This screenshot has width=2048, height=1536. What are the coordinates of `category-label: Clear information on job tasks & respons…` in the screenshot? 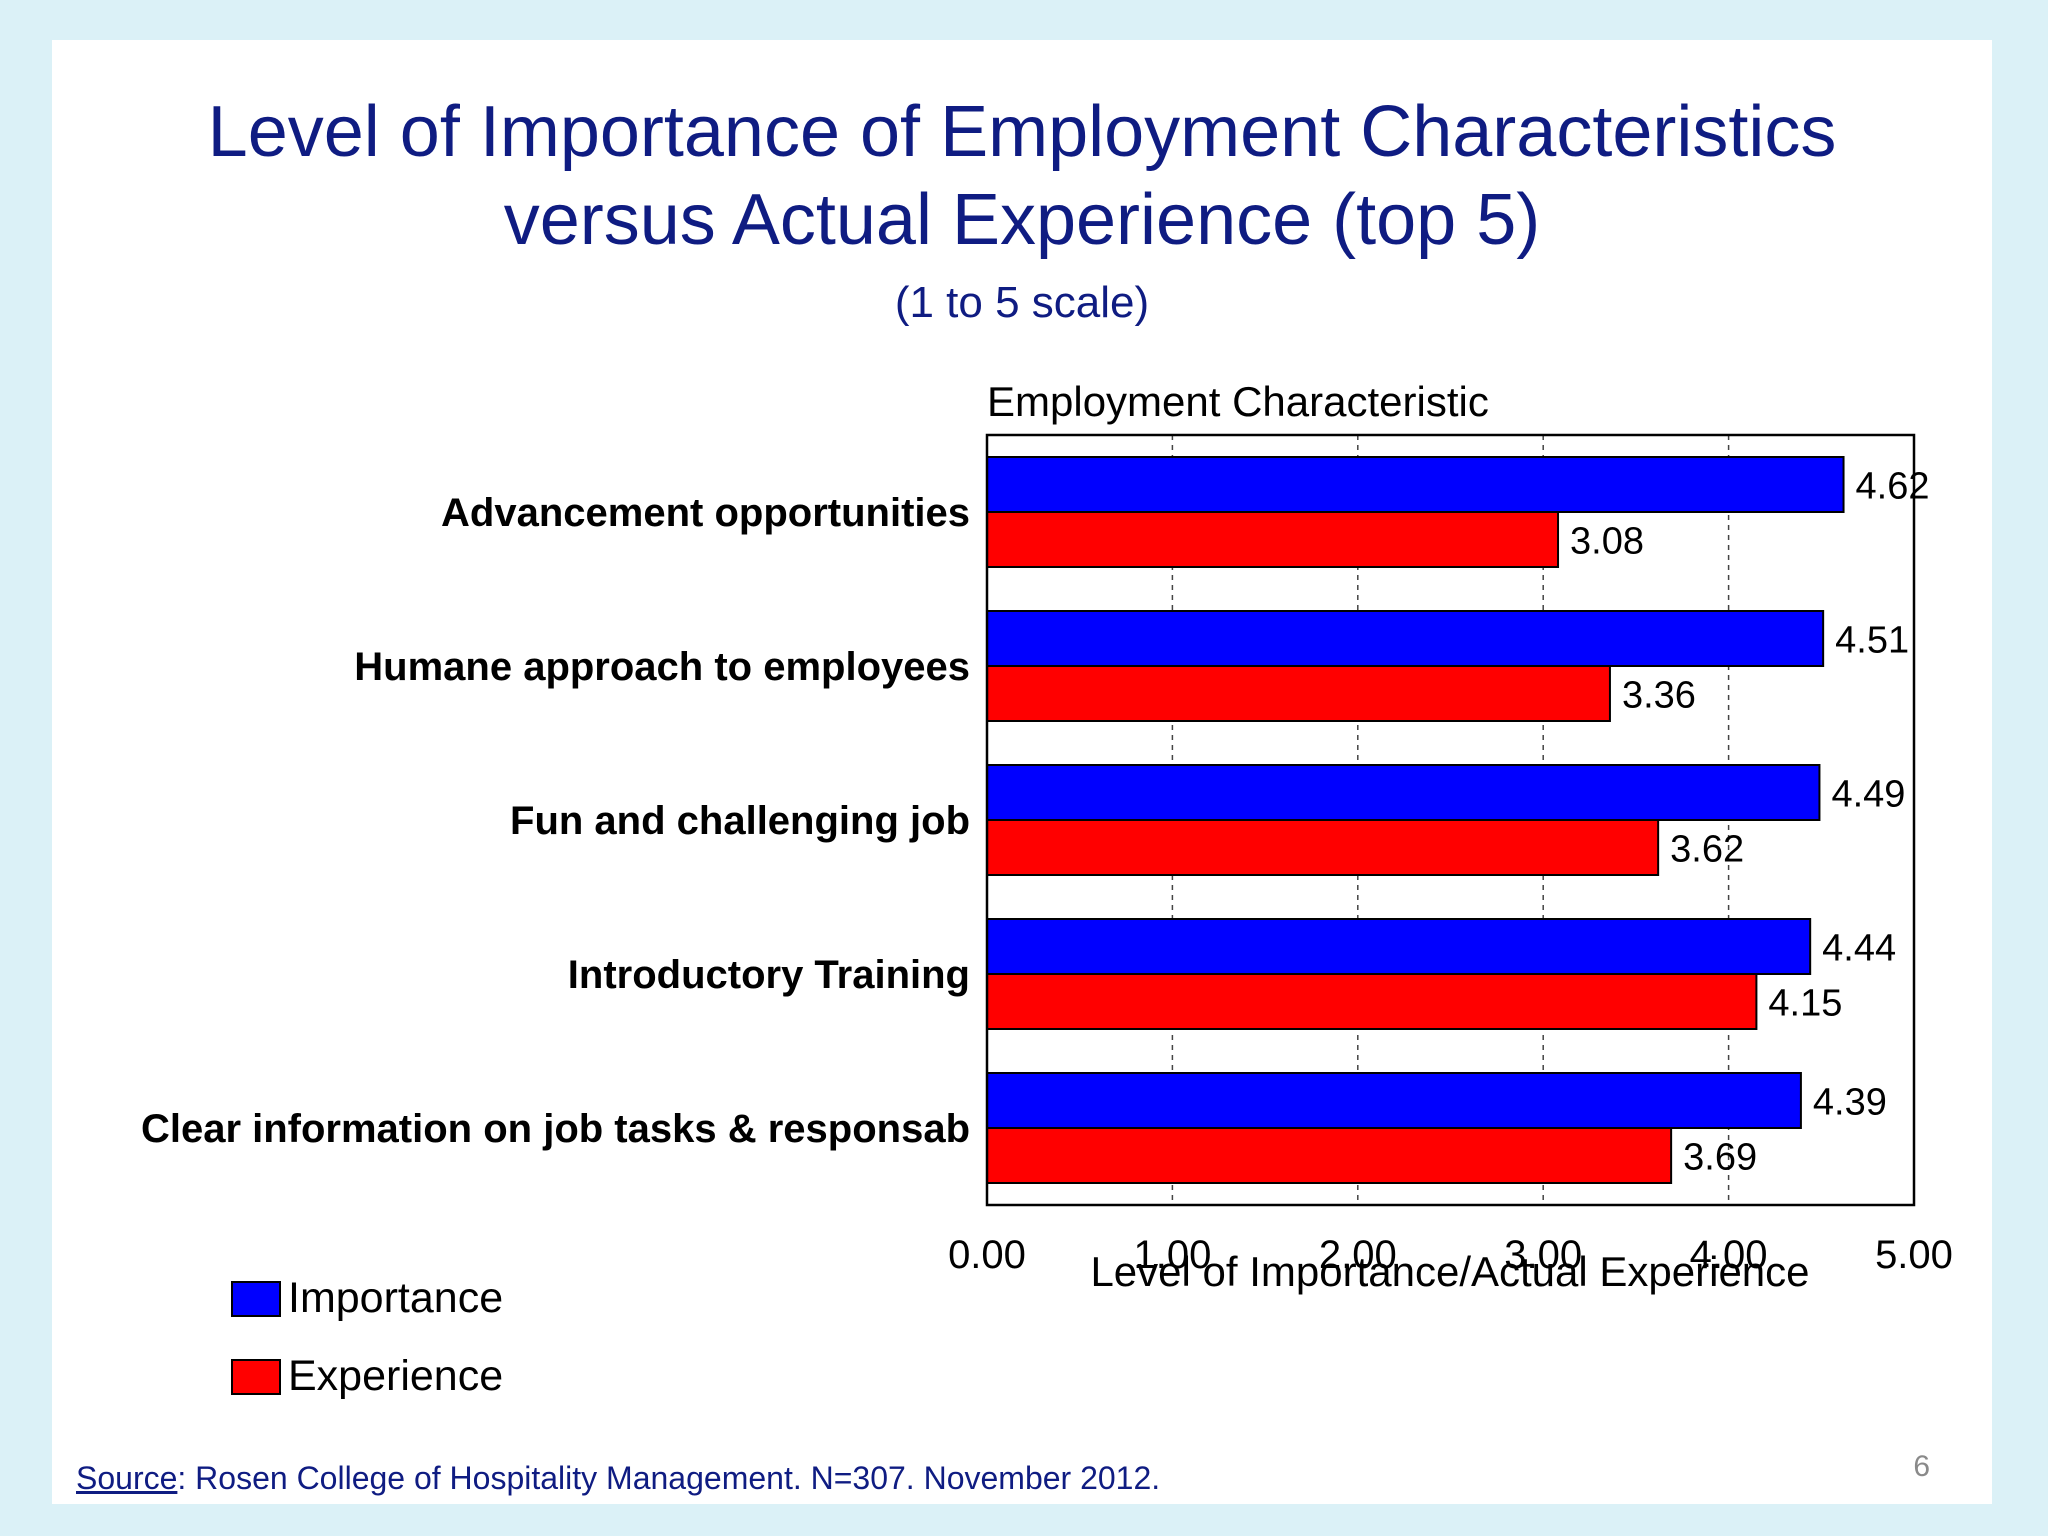 It's located at (555, 1129).